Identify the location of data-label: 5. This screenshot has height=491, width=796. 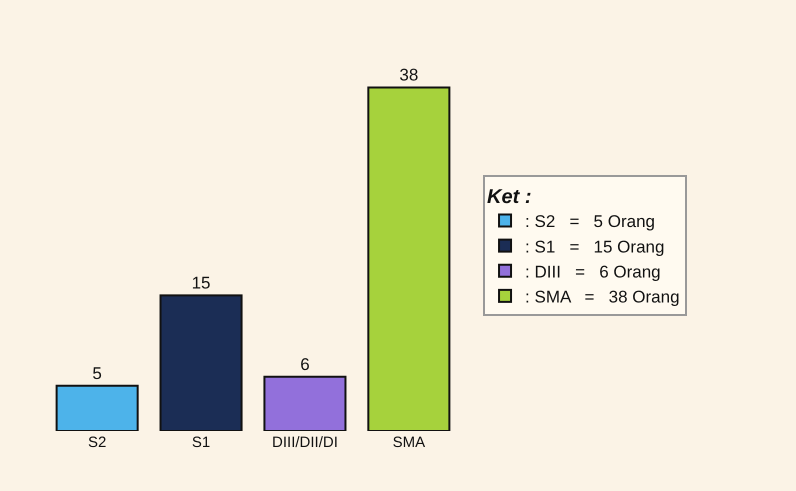
(97, 373).